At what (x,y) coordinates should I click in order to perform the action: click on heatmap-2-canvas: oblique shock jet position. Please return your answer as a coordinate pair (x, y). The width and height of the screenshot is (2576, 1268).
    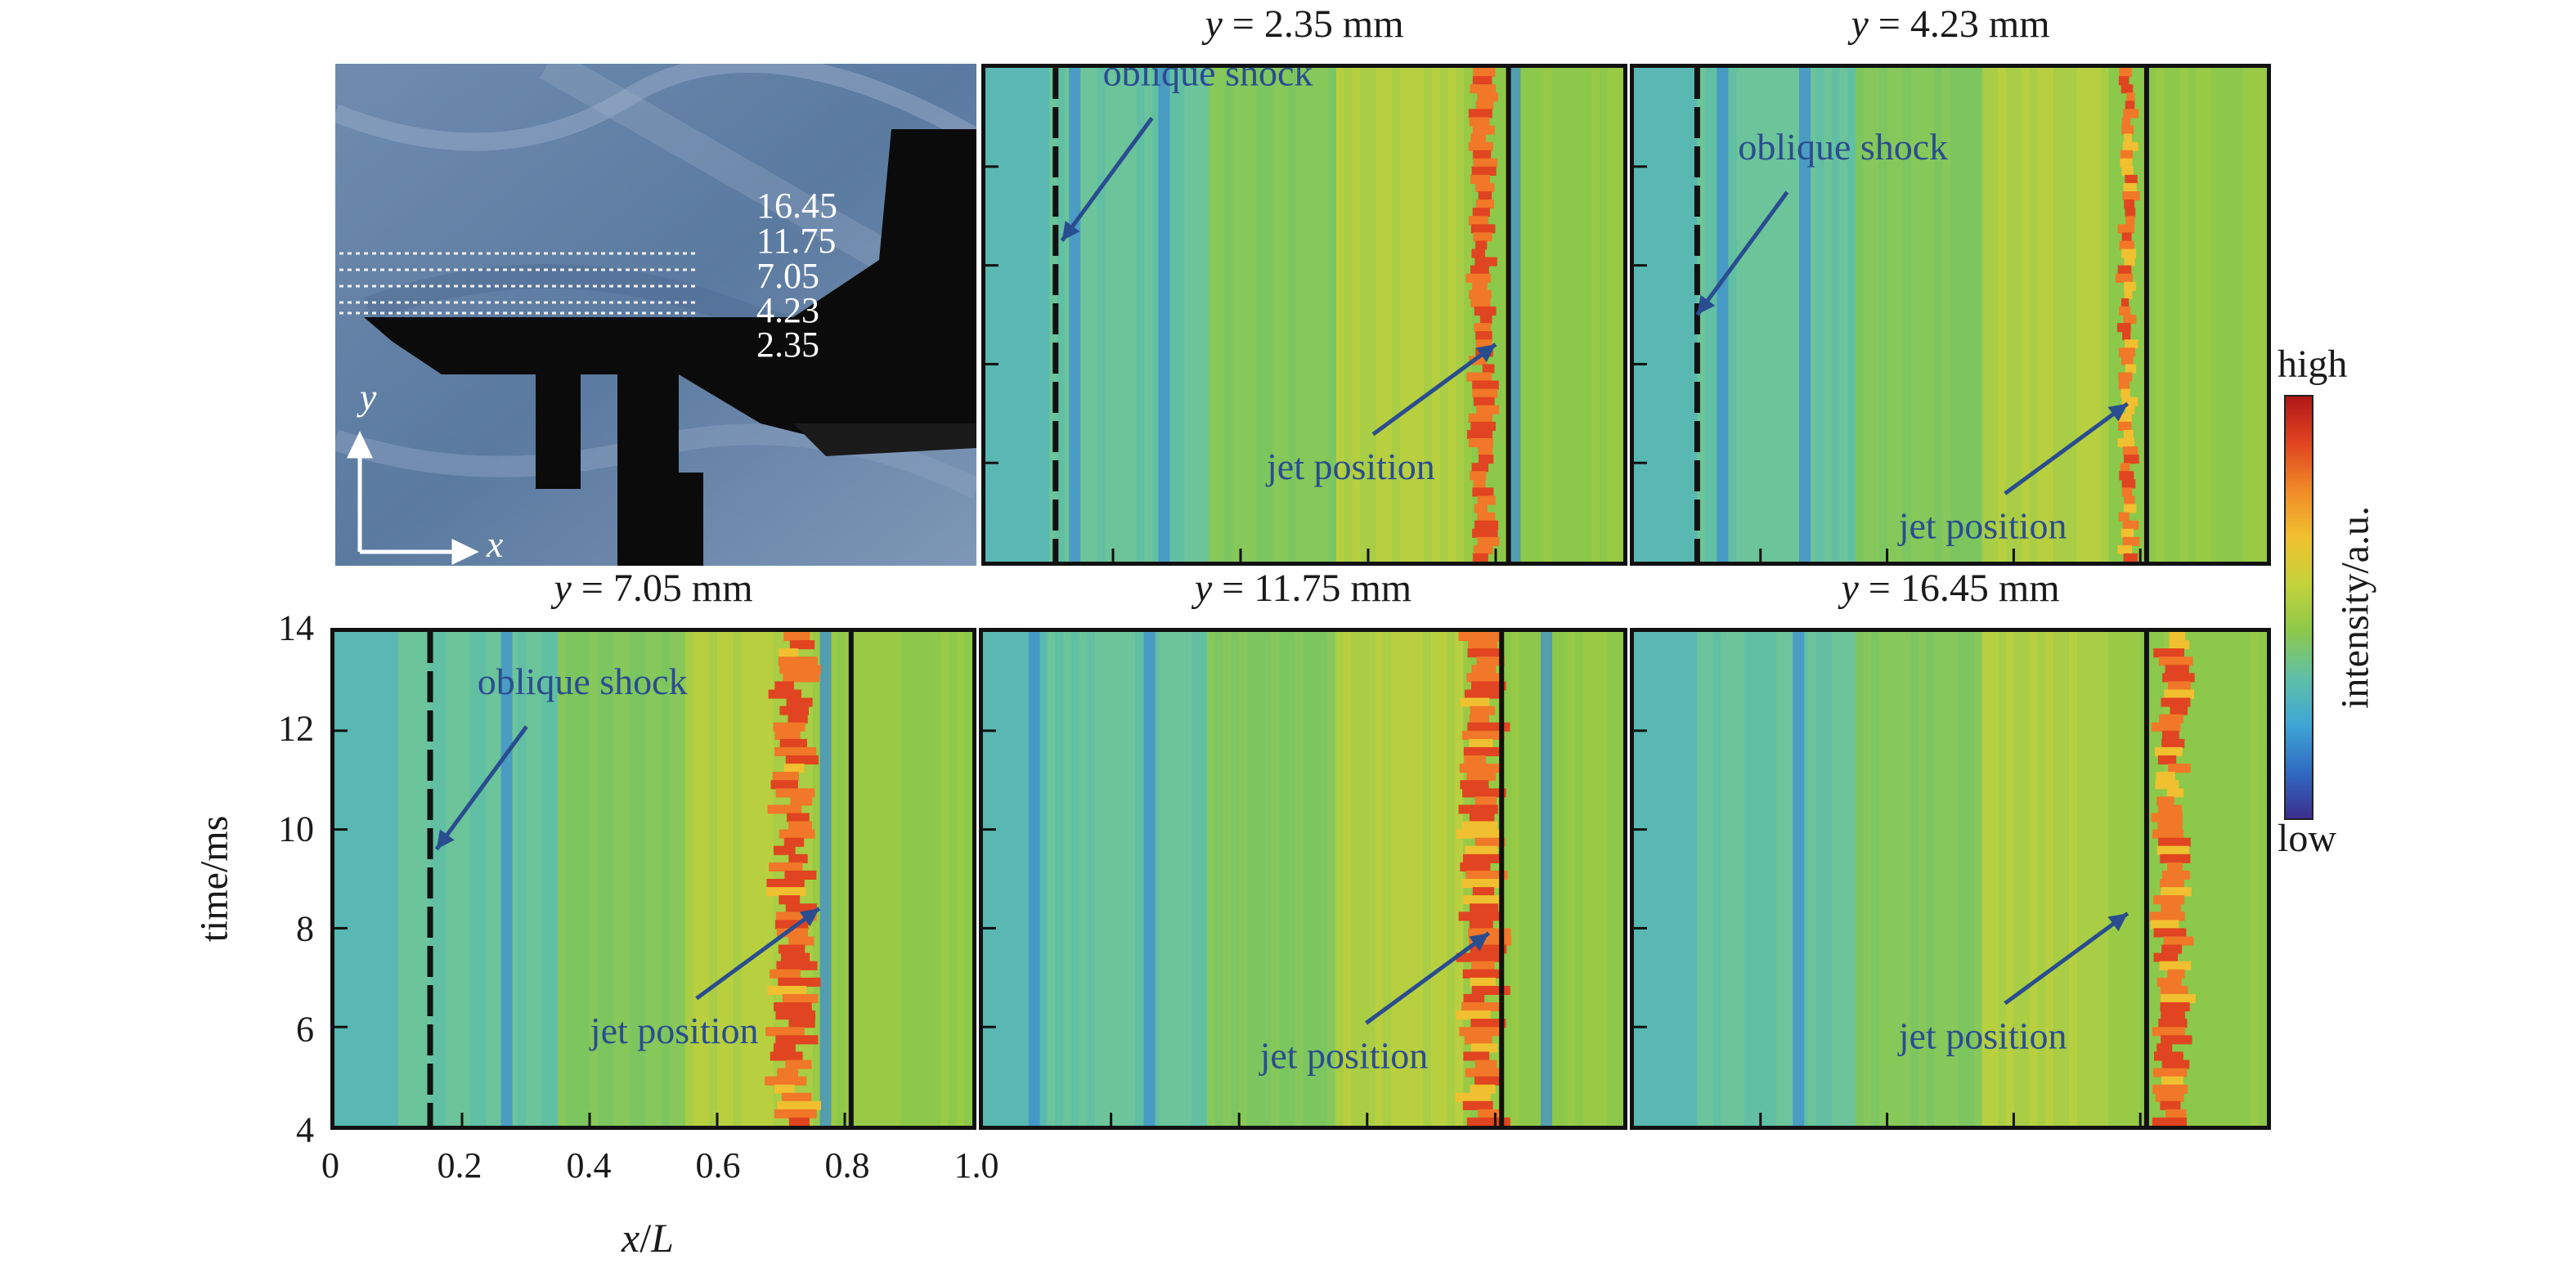
    Looking at the image, I should click on (1950, 315).